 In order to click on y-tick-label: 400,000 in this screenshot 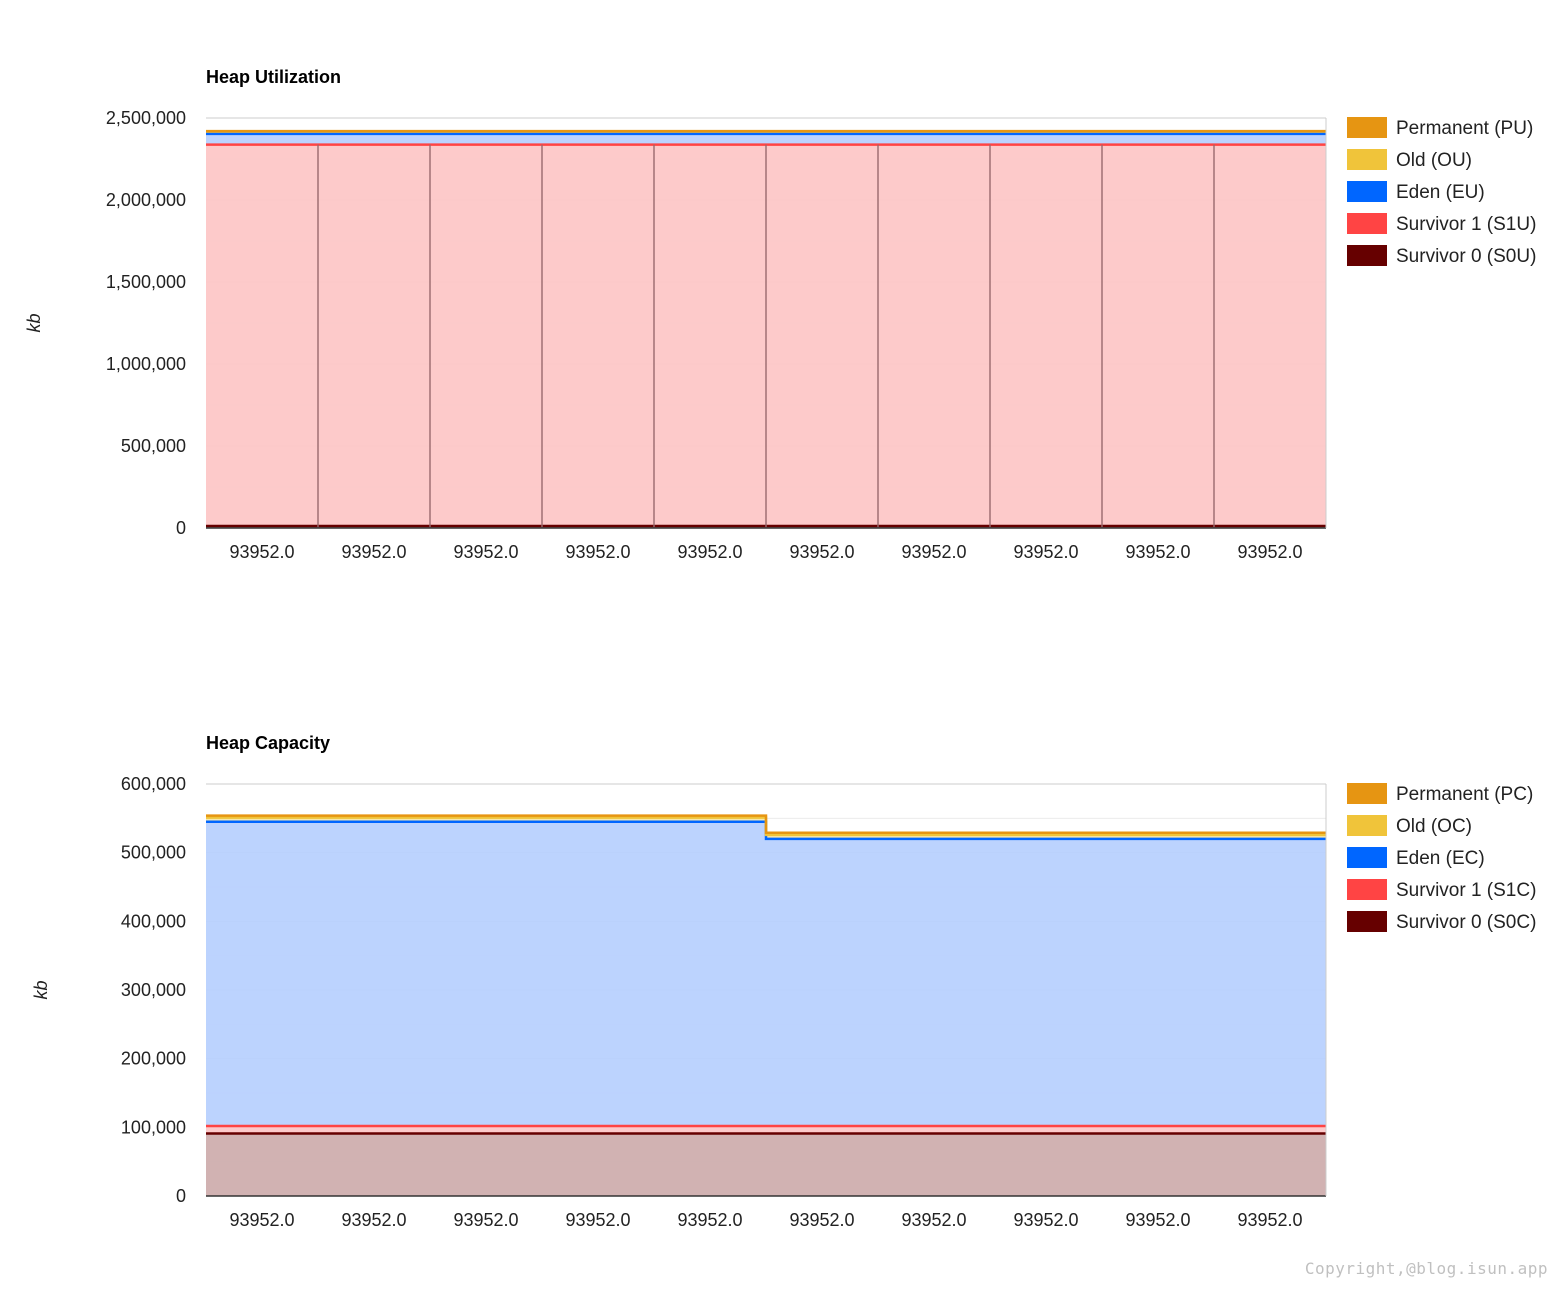, I will do `click(153, 921)`.